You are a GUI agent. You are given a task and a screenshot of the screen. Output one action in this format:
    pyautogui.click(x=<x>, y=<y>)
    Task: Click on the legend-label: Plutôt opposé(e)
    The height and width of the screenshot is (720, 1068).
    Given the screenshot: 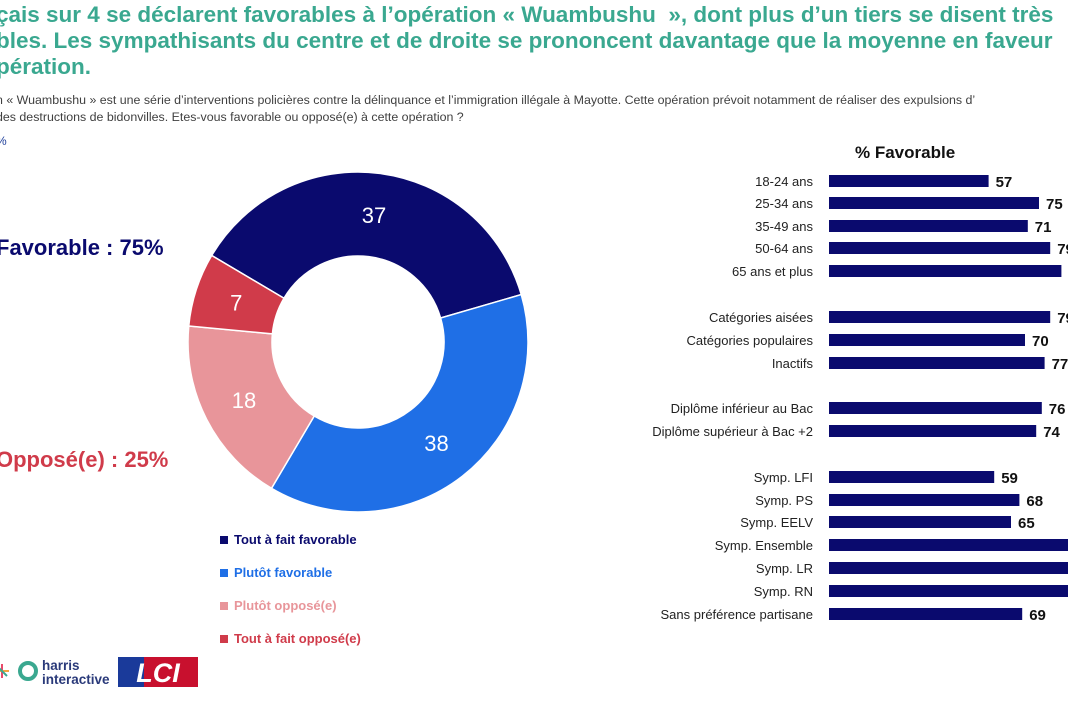 What is the action you would take?
    pyautogui.click(x=285, y=605)
    